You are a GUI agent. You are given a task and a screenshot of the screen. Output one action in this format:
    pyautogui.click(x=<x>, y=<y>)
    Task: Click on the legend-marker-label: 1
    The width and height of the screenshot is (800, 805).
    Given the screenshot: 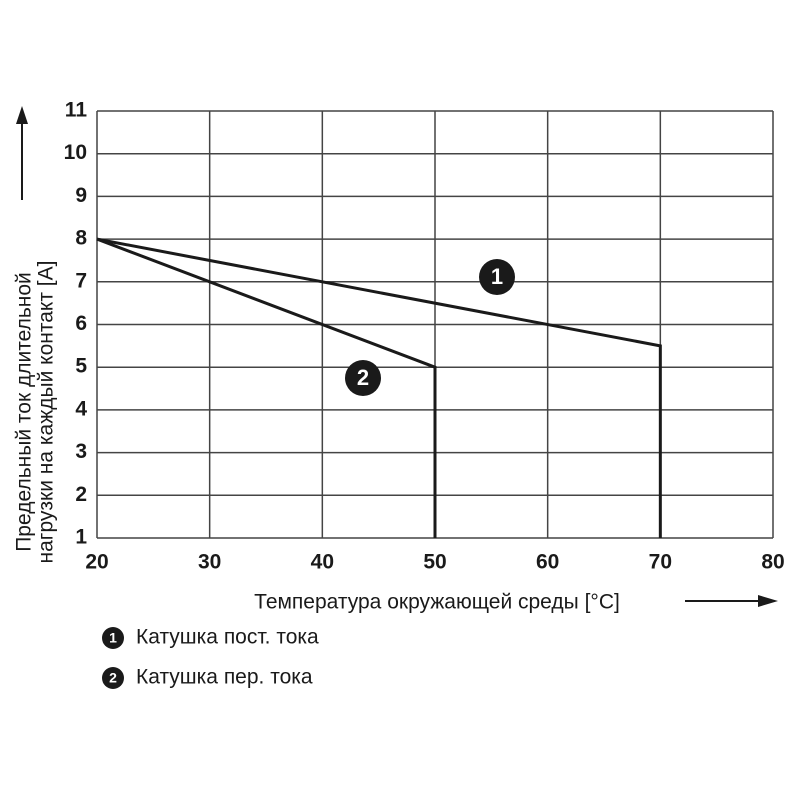 What is the action you would take?
    pyautogui.click(x=113, y=638)
    